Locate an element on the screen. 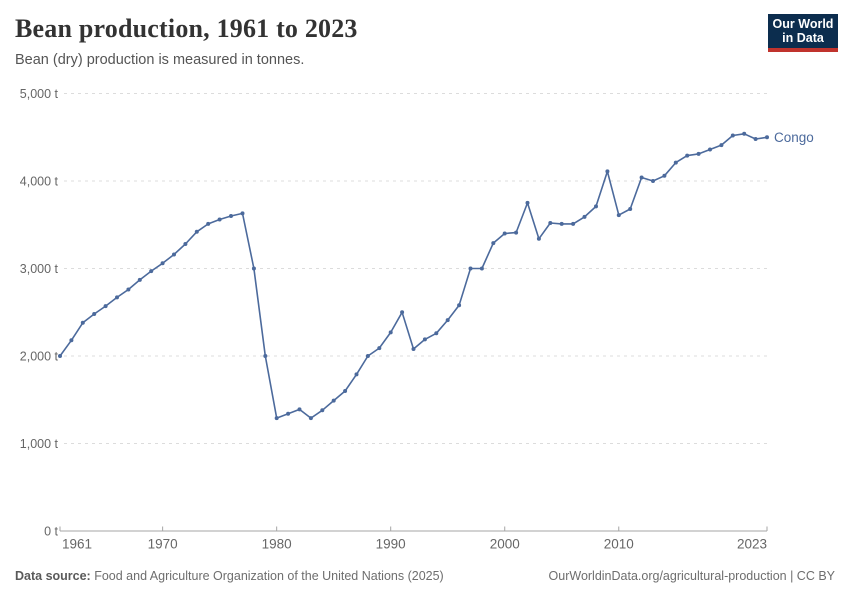 The image size is (850, 600). owid-logo: Our World in Data is located at coordinates (803, 33).